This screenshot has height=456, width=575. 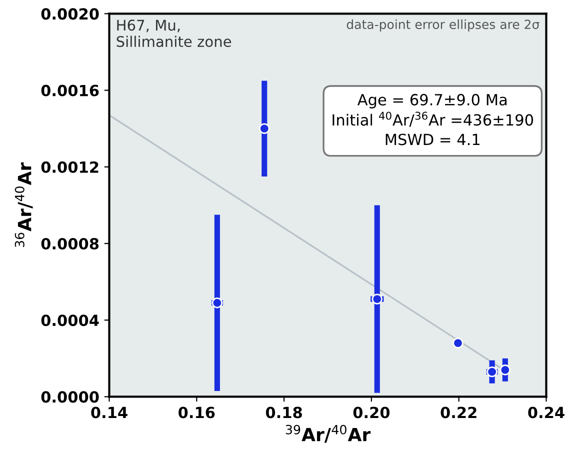 I want to click on x-tick-label: 0.16, so click(x=196, y=412).